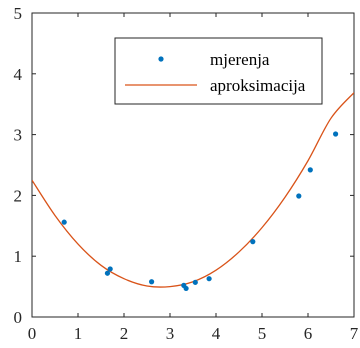  I want to click on y-tick-label: 3, so click(18, 135).